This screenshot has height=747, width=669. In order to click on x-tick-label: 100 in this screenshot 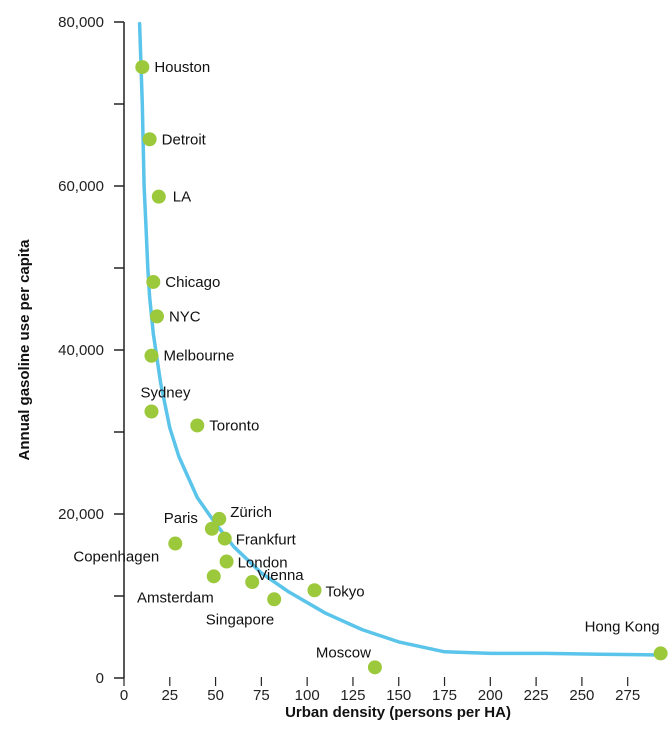, I will do `click(307, 695)`.